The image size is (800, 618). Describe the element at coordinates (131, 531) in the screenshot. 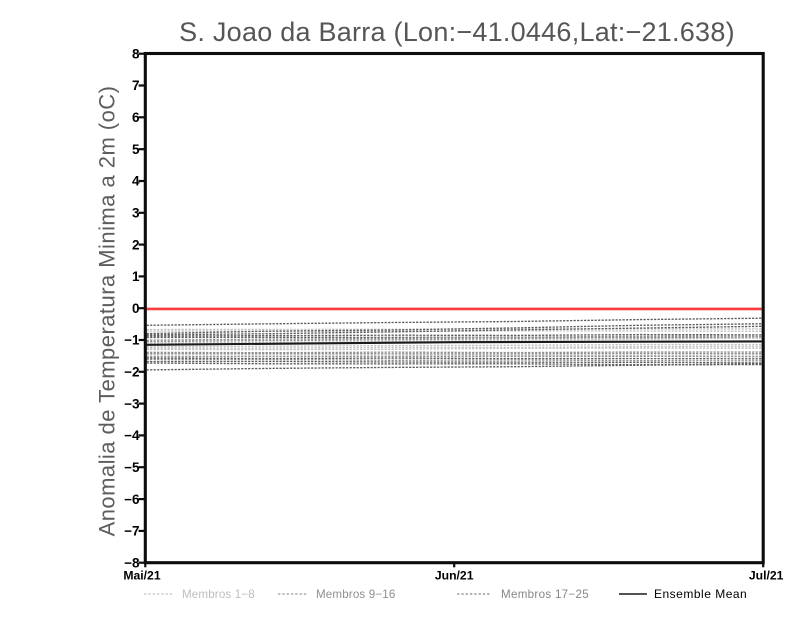

I see `svg-text: −7` at that location.